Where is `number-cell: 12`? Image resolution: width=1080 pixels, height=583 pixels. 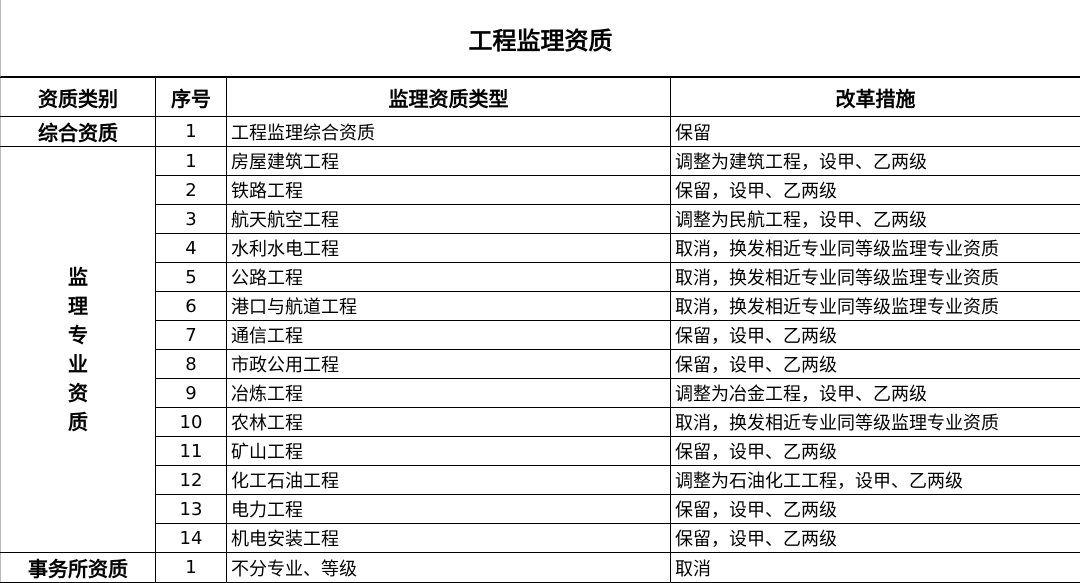
number-cell: 12 is located at coordinates (191, 480).